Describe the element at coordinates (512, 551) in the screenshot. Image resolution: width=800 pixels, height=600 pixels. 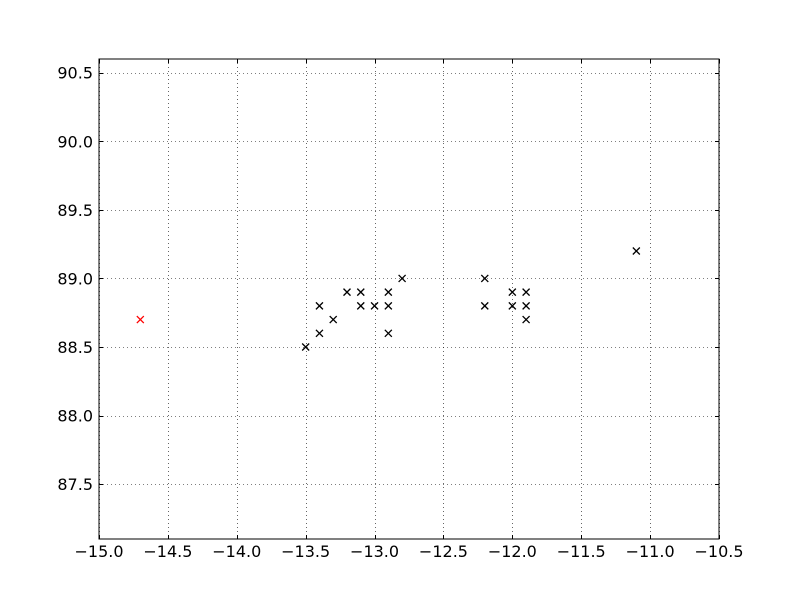
I see `x-tick-label: −12.0` at that location.